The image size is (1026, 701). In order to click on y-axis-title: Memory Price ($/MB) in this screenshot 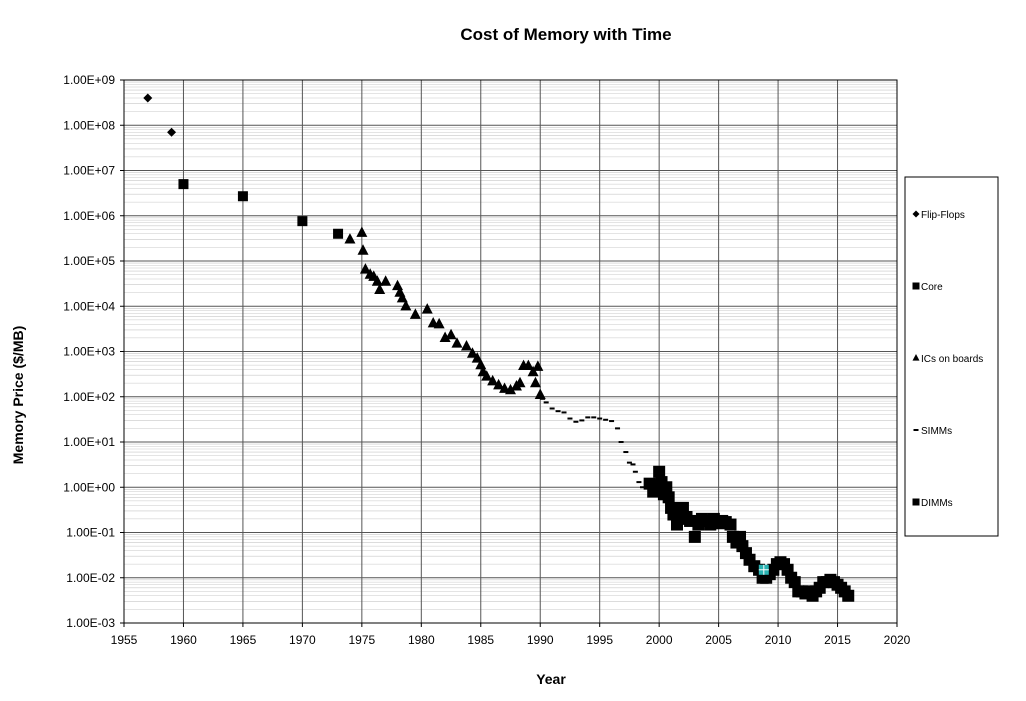, I will do `click(18, 395)`.